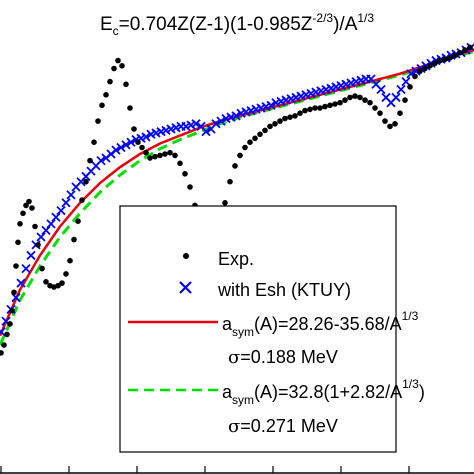 Image resolution: width=474 pixels, height=474 pixels. Describe the element at coordinates (283, 357) in the screenshot. I see `legend-sigma-red: σ=0.188 MeV` at that location.